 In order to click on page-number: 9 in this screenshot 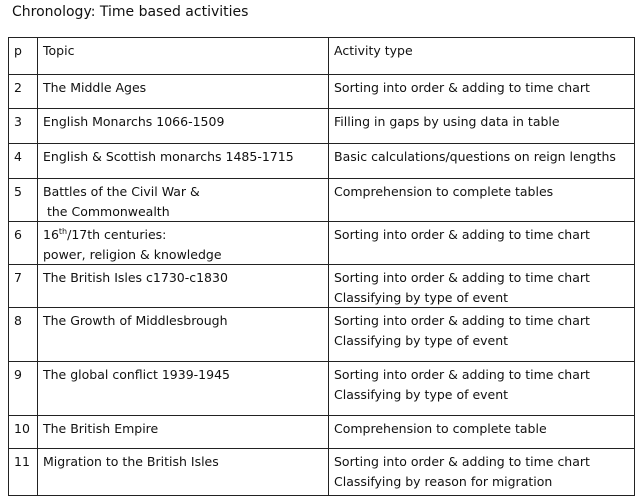, I will do `click(23, 388)`.